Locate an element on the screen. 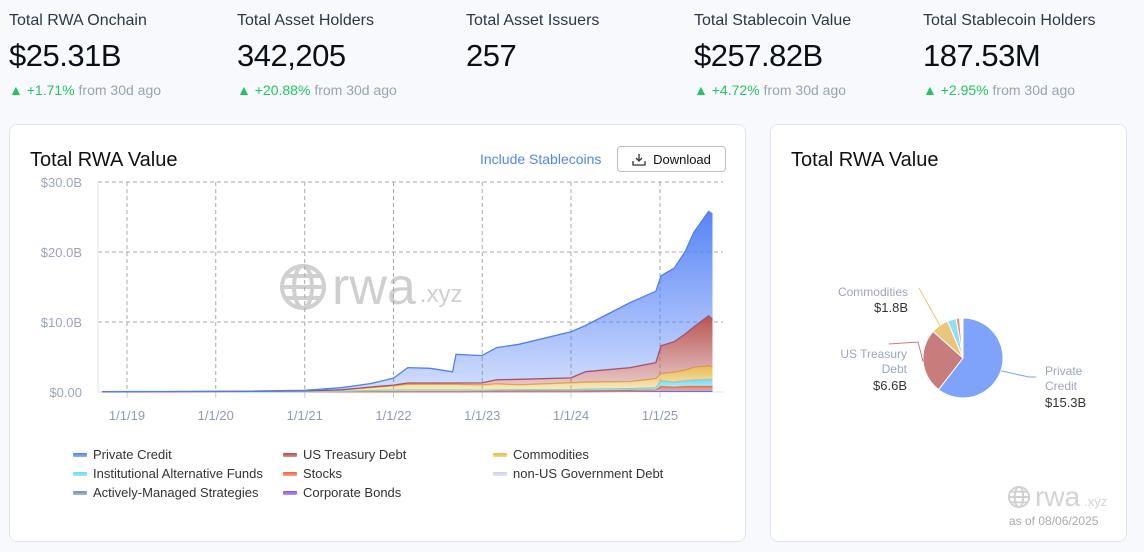  slice-label: US Treasury is located at coordinates (873, 354).